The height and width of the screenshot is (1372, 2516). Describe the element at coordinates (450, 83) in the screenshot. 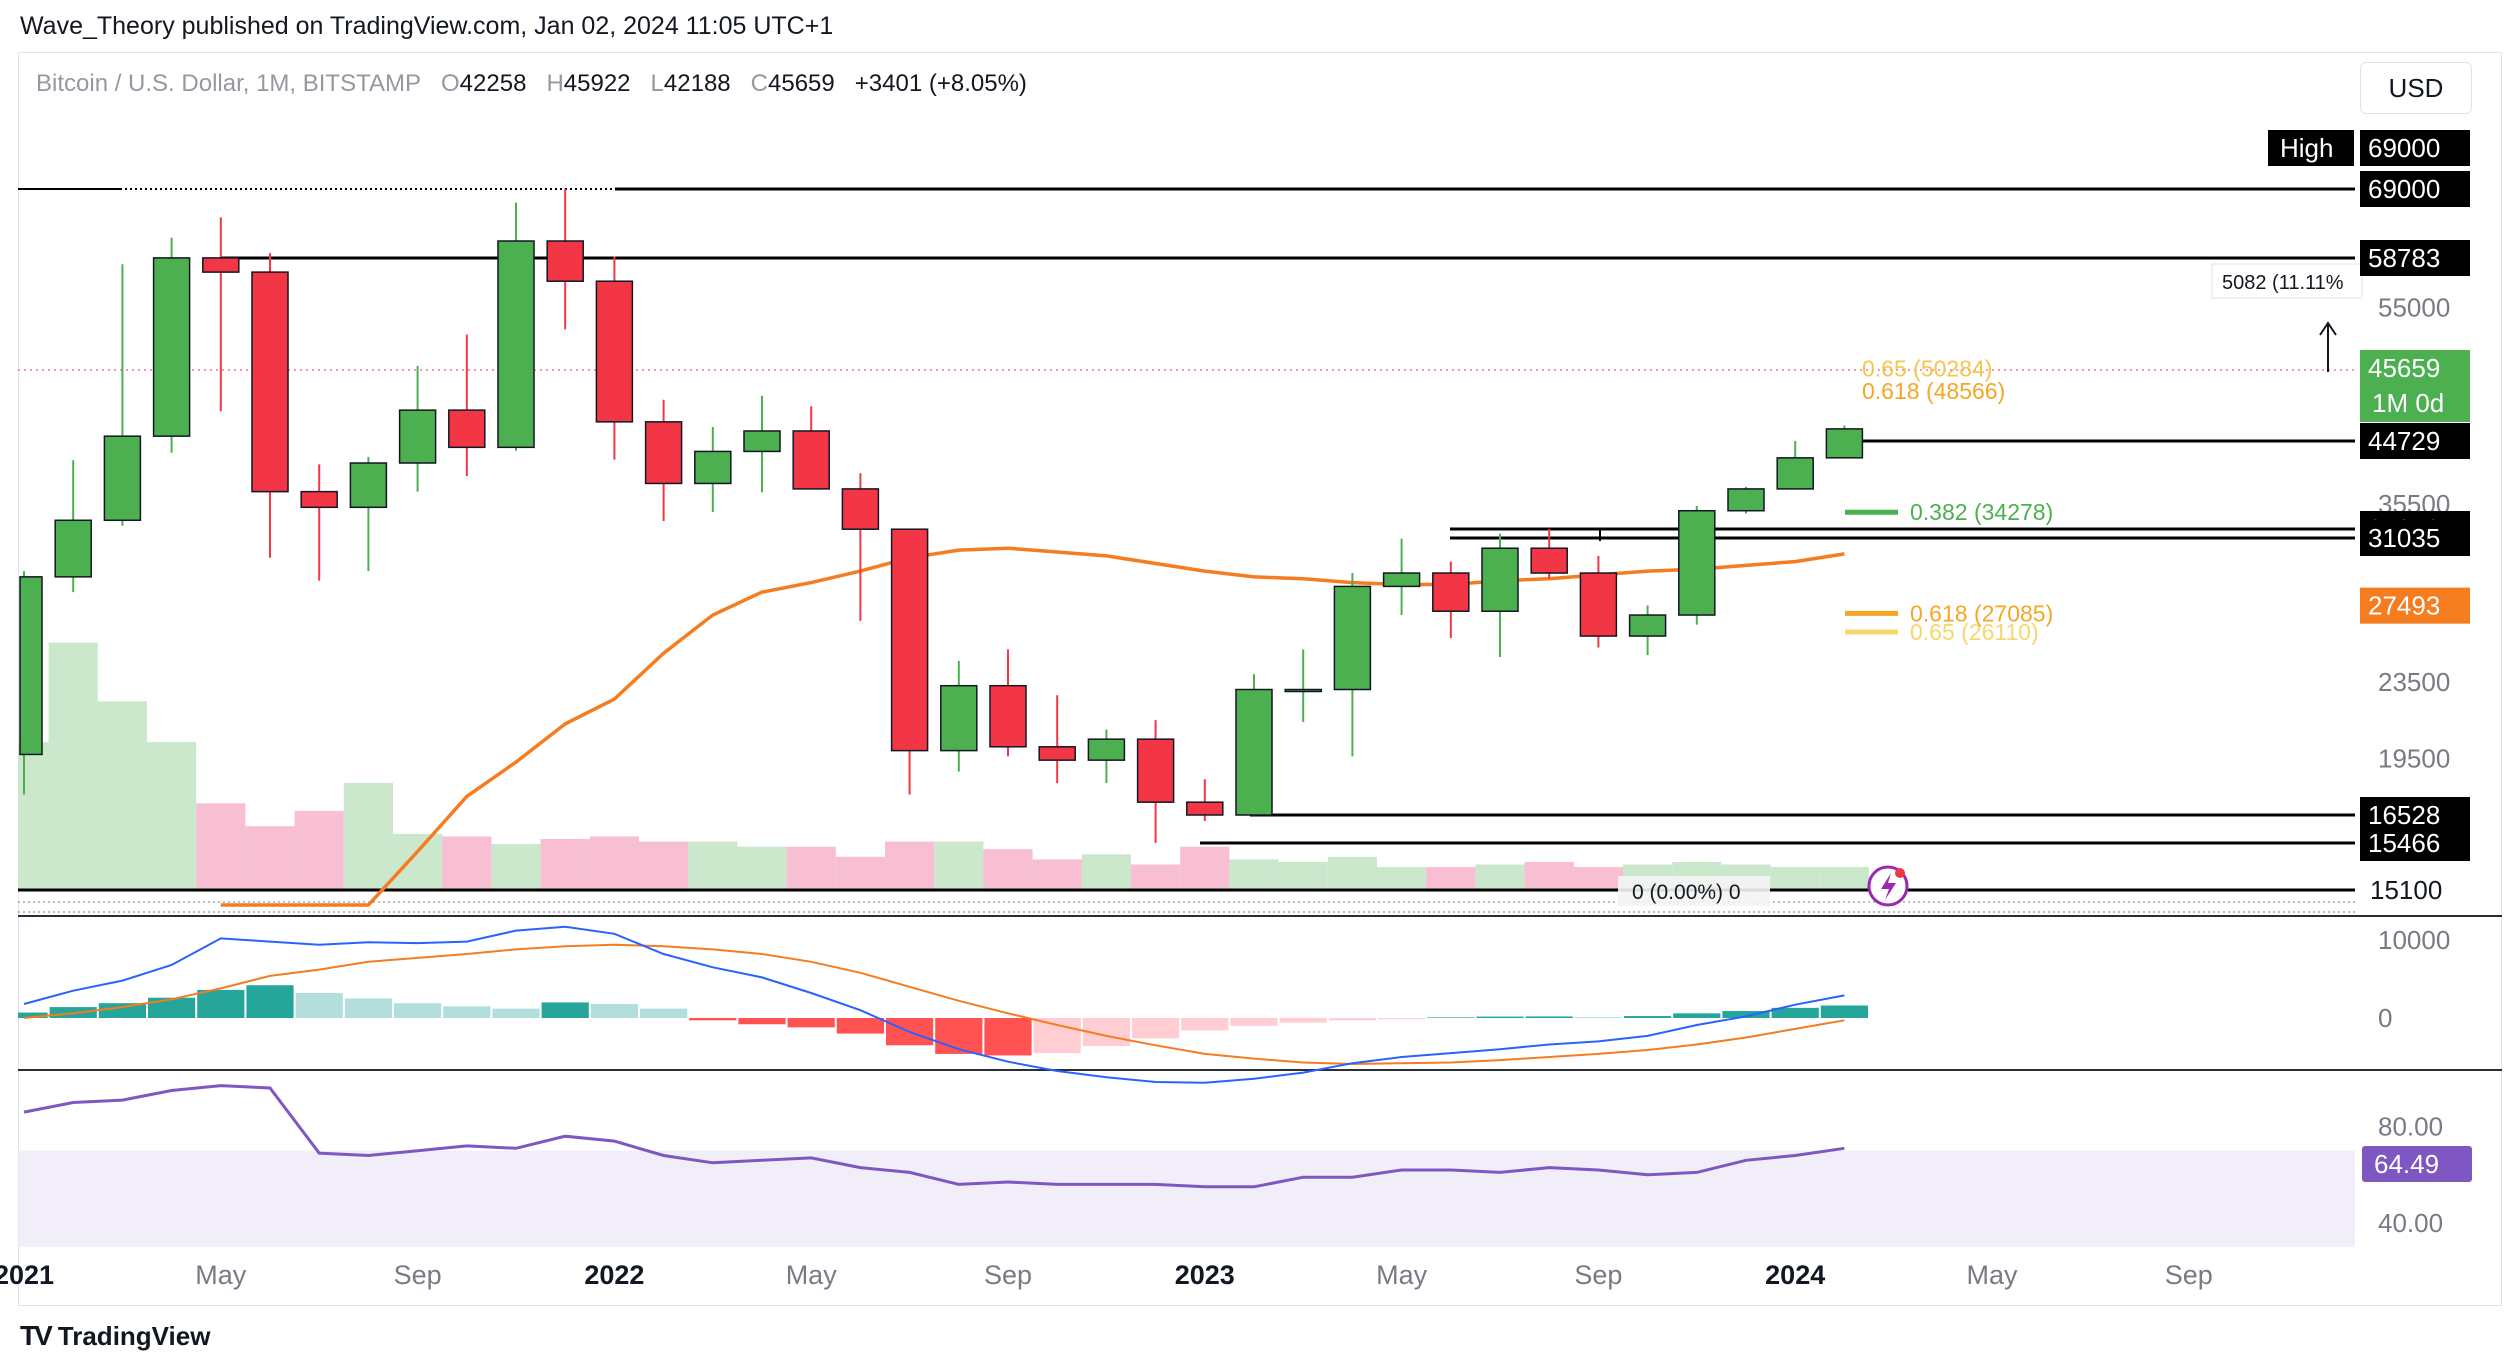

I see `open-key: O` at that location.